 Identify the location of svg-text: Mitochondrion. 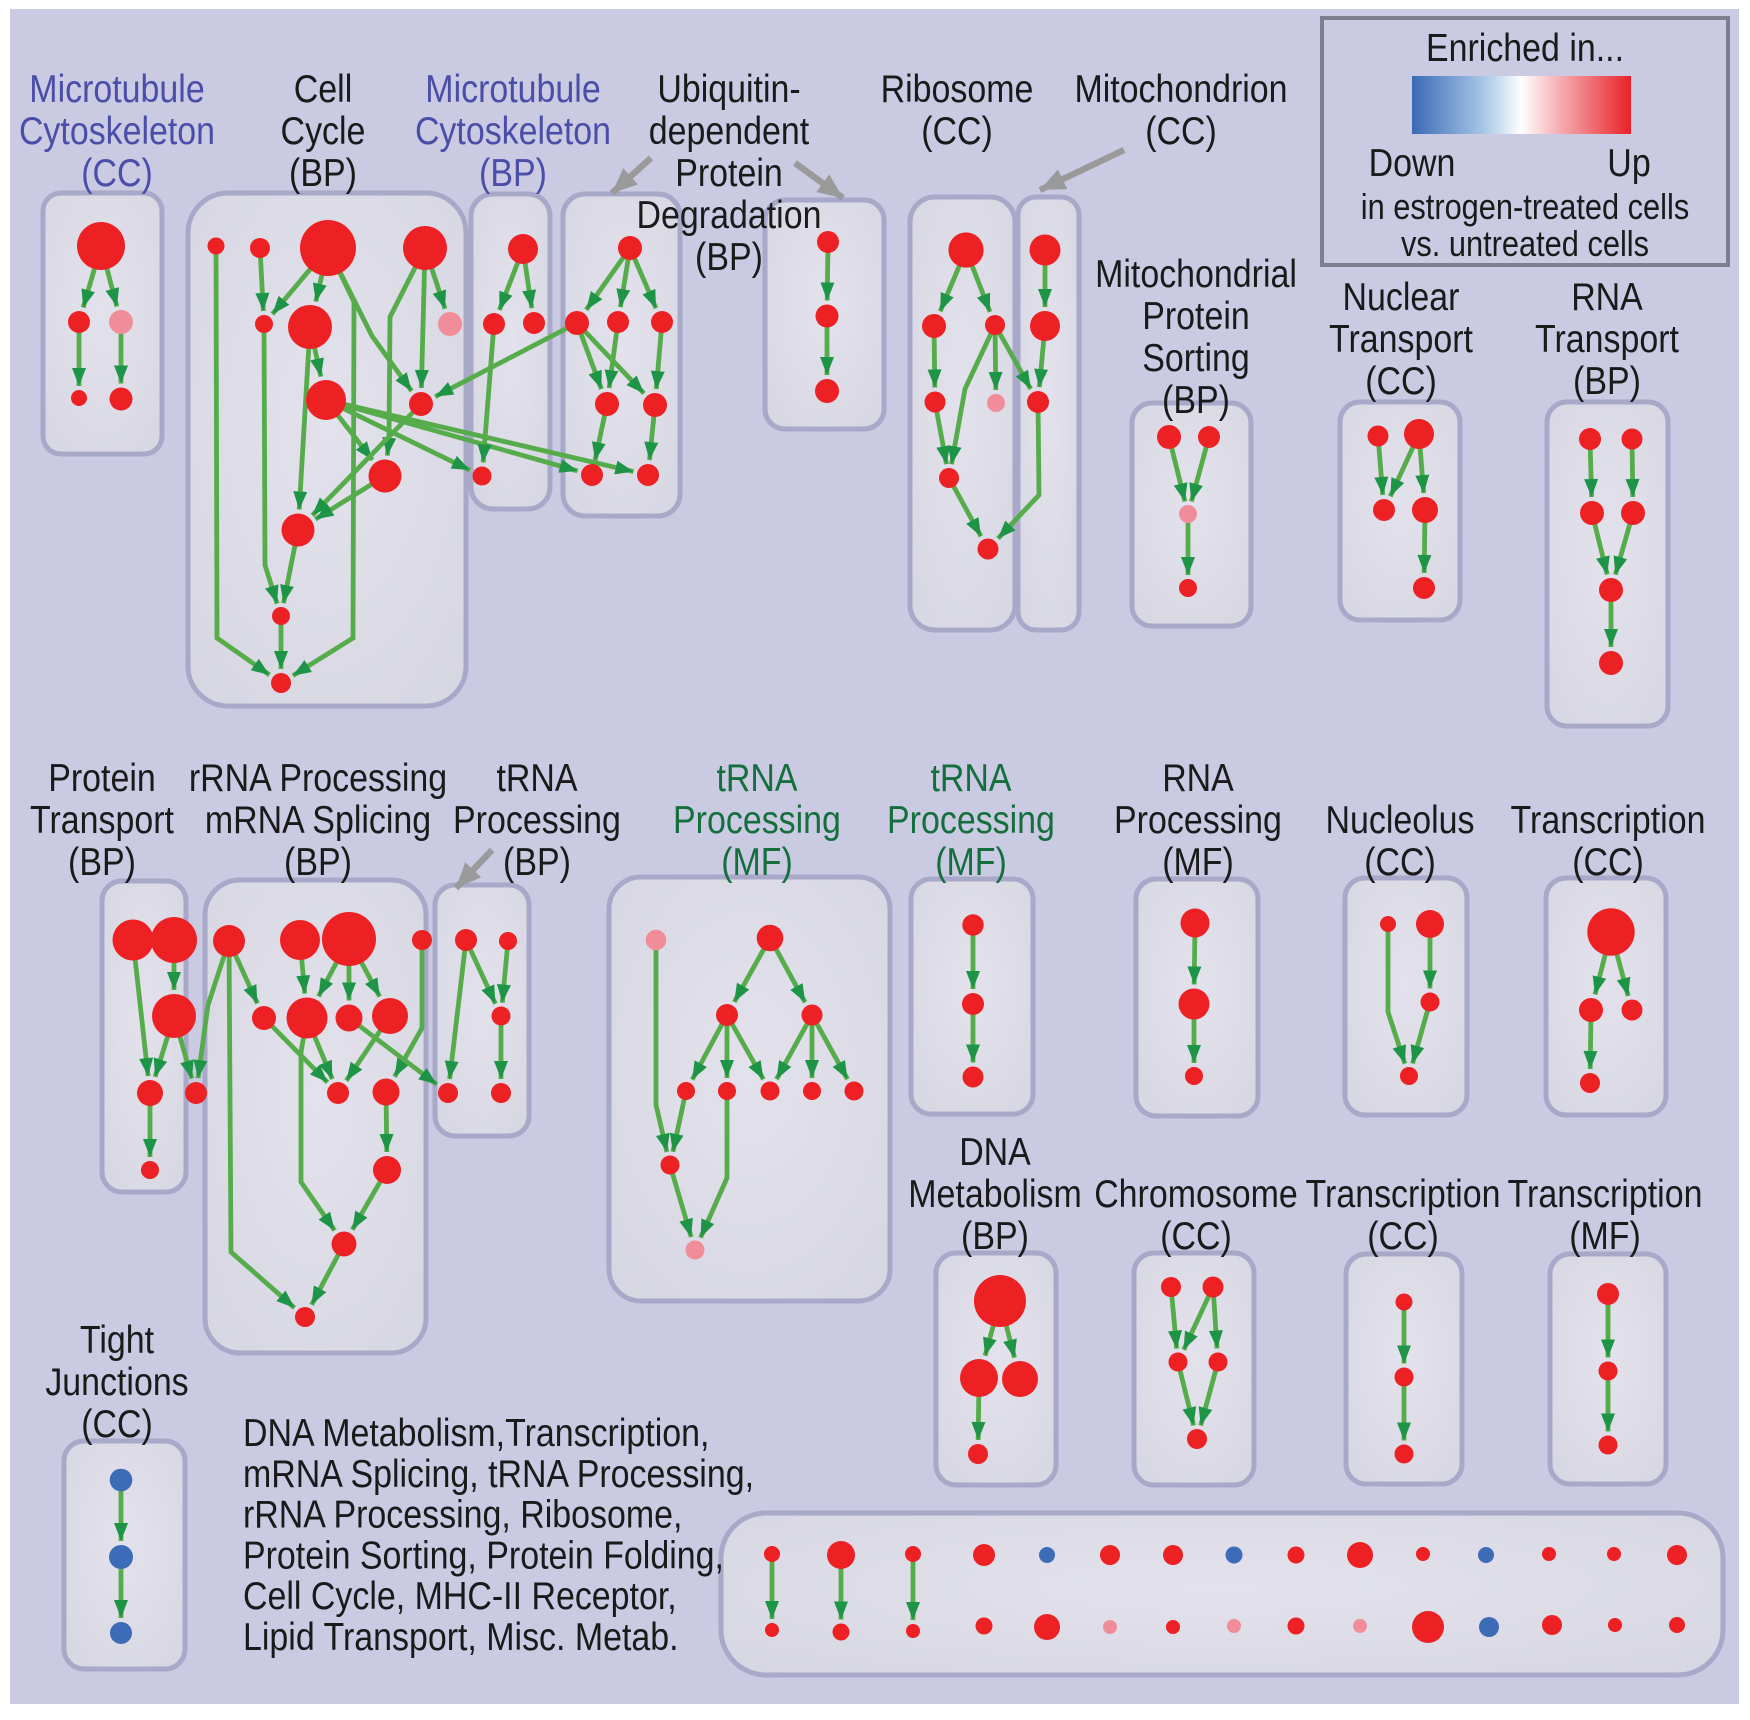
(1180, 89).